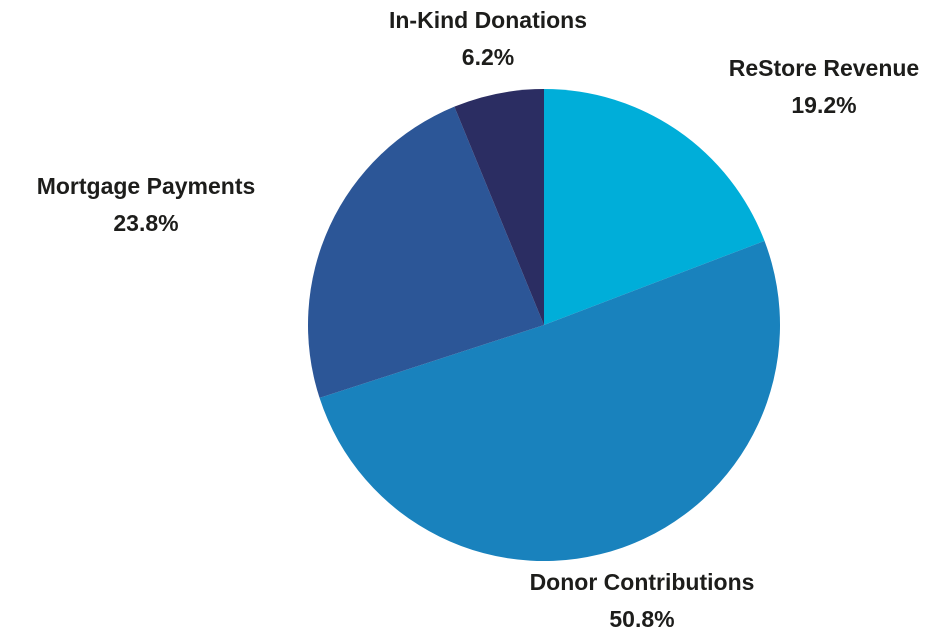  I want to click on slice-percent-restore-revenue: 19.2%, so click(823, 105).